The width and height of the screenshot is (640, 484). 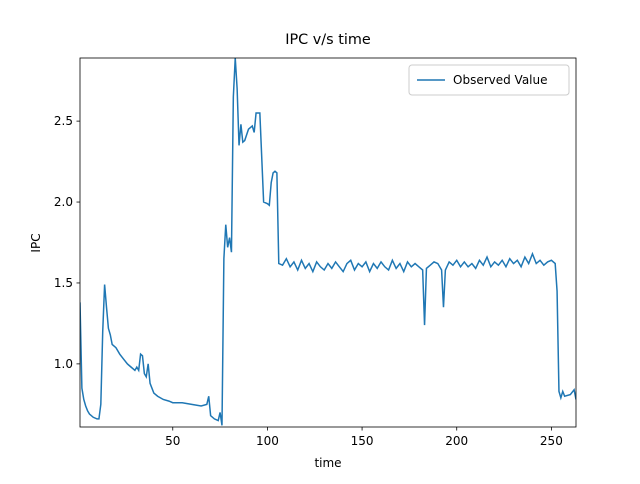 I want to click on x-tick-label: 150, so click(x=362, y=441).